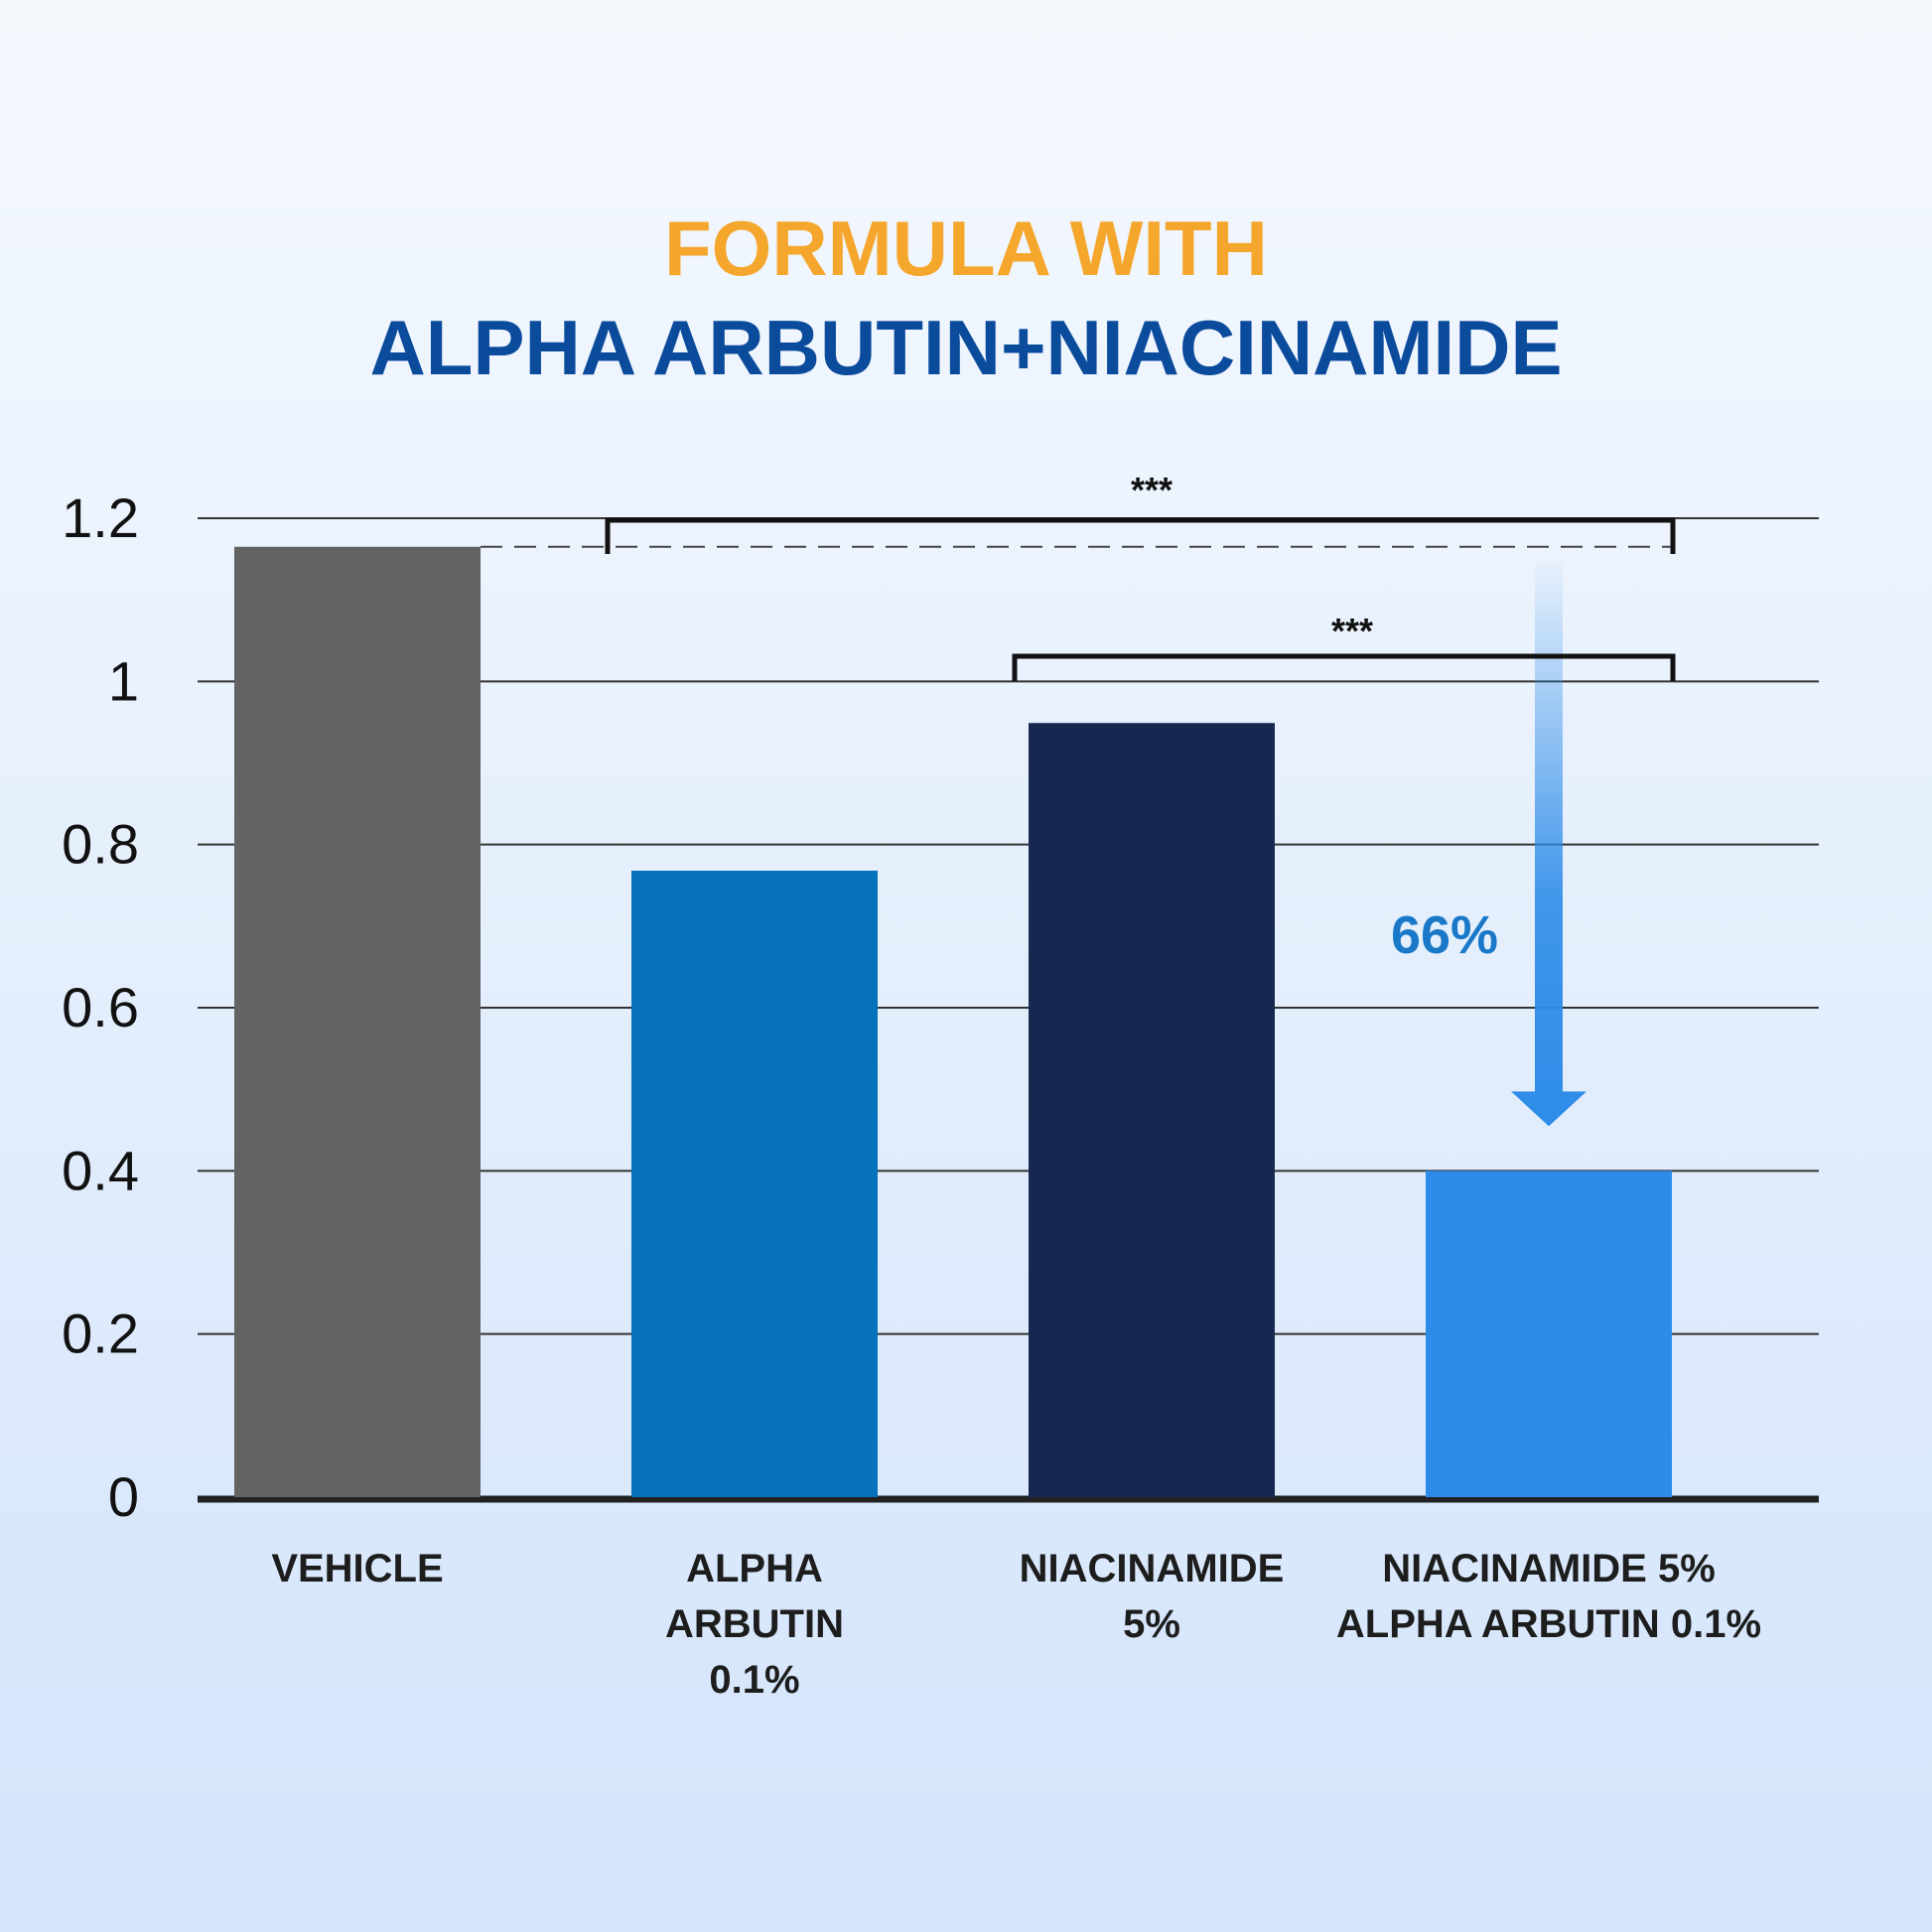 This screenshot has height=1932, width=1932. I want to click on reduction-arrow, so click(1549, 841).